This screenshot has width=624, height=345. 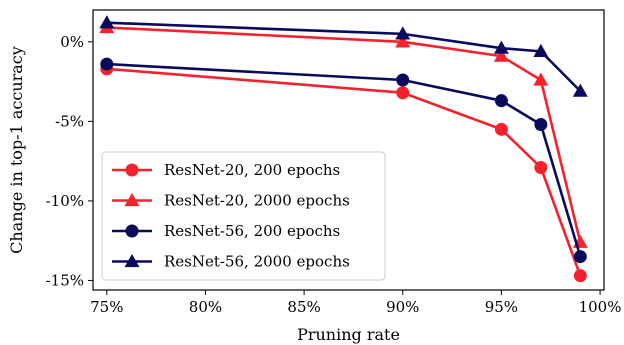 What do you see at coordinates (252, 170) in the screenshot?
I see `legend-label: ResNet-20, 200 epochs` at bounding box center [252, 170].